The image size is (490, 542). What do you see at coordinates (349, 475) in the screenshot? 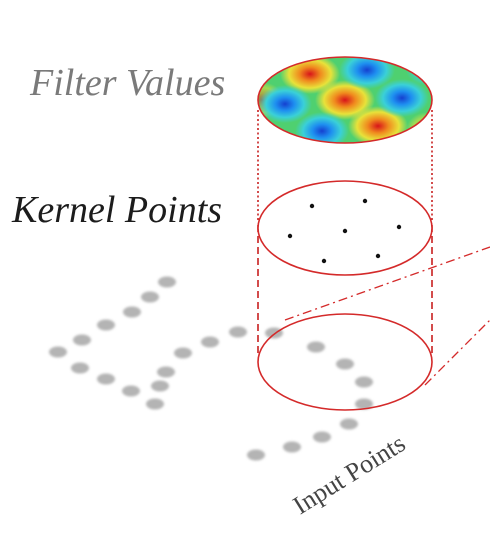
I see `input-points-label: Input Points` at bounding box center [349, 475].